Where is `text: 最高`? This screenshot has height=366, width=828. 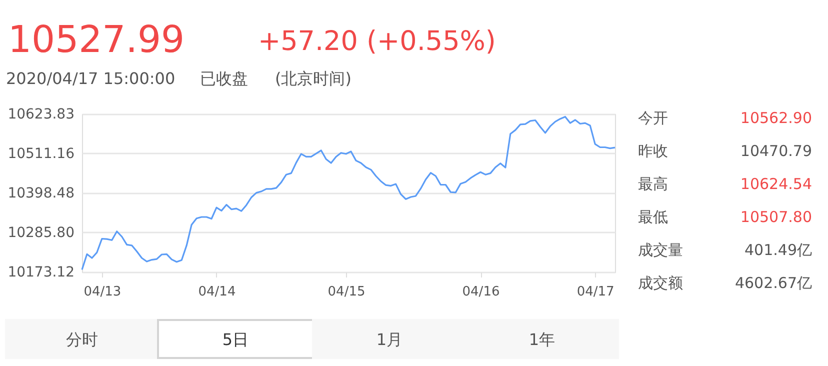 text: 最高 is located at coordinates (653, 184).